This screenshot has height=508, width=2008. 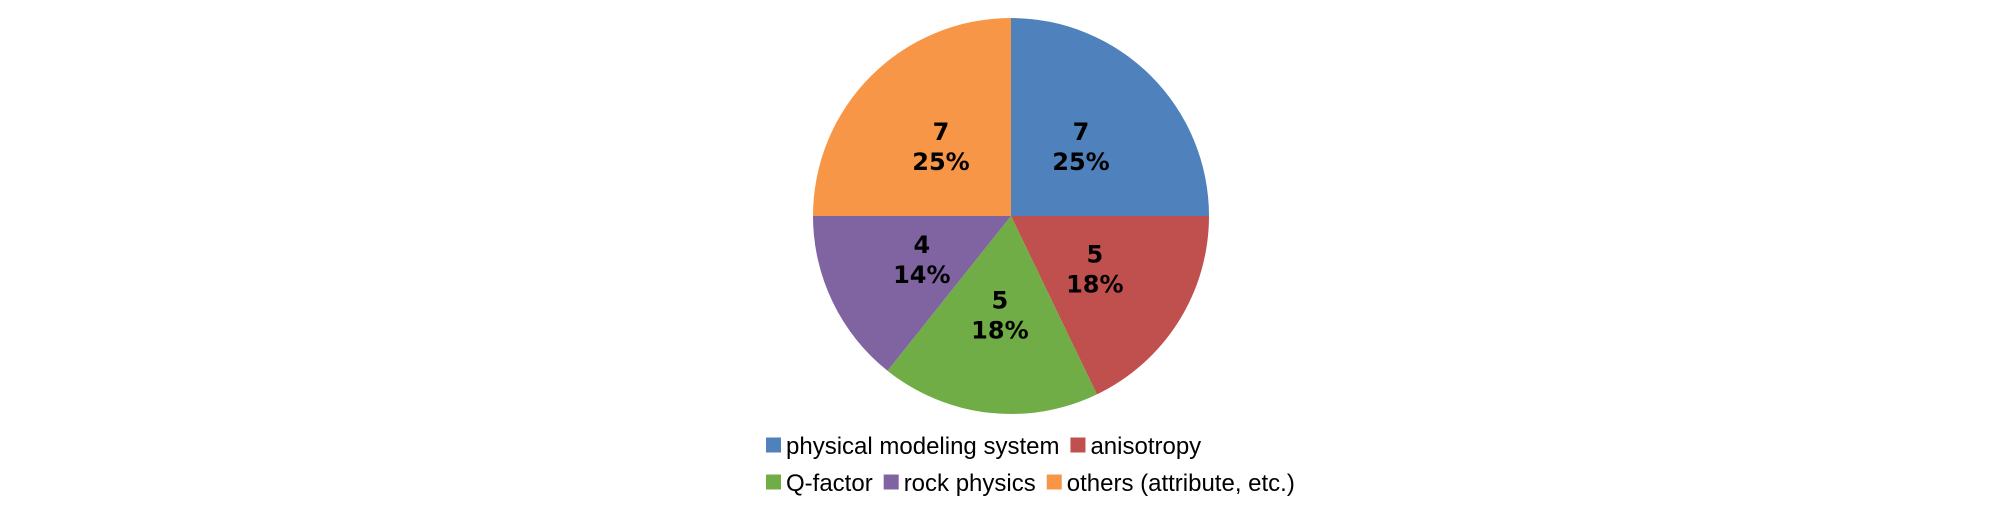 I want to click on pie-slice-q-factor, so click(x=992, y=315).